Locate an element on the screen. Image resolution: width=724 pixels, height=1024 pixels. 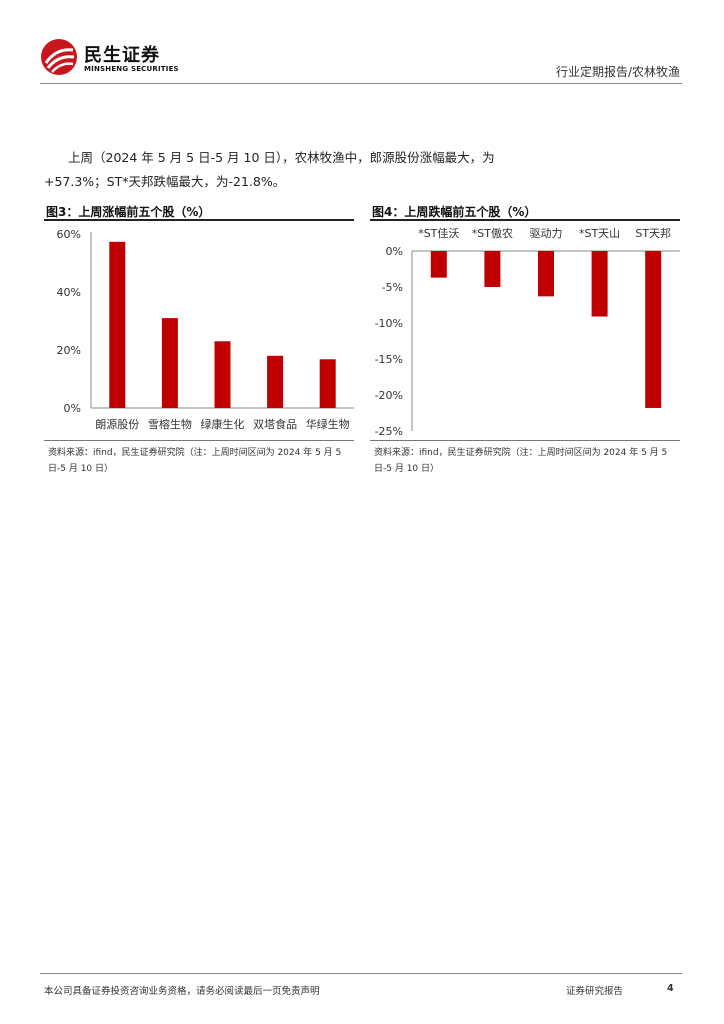
y-tick-label: -20% is located at coordinates (389, 395).